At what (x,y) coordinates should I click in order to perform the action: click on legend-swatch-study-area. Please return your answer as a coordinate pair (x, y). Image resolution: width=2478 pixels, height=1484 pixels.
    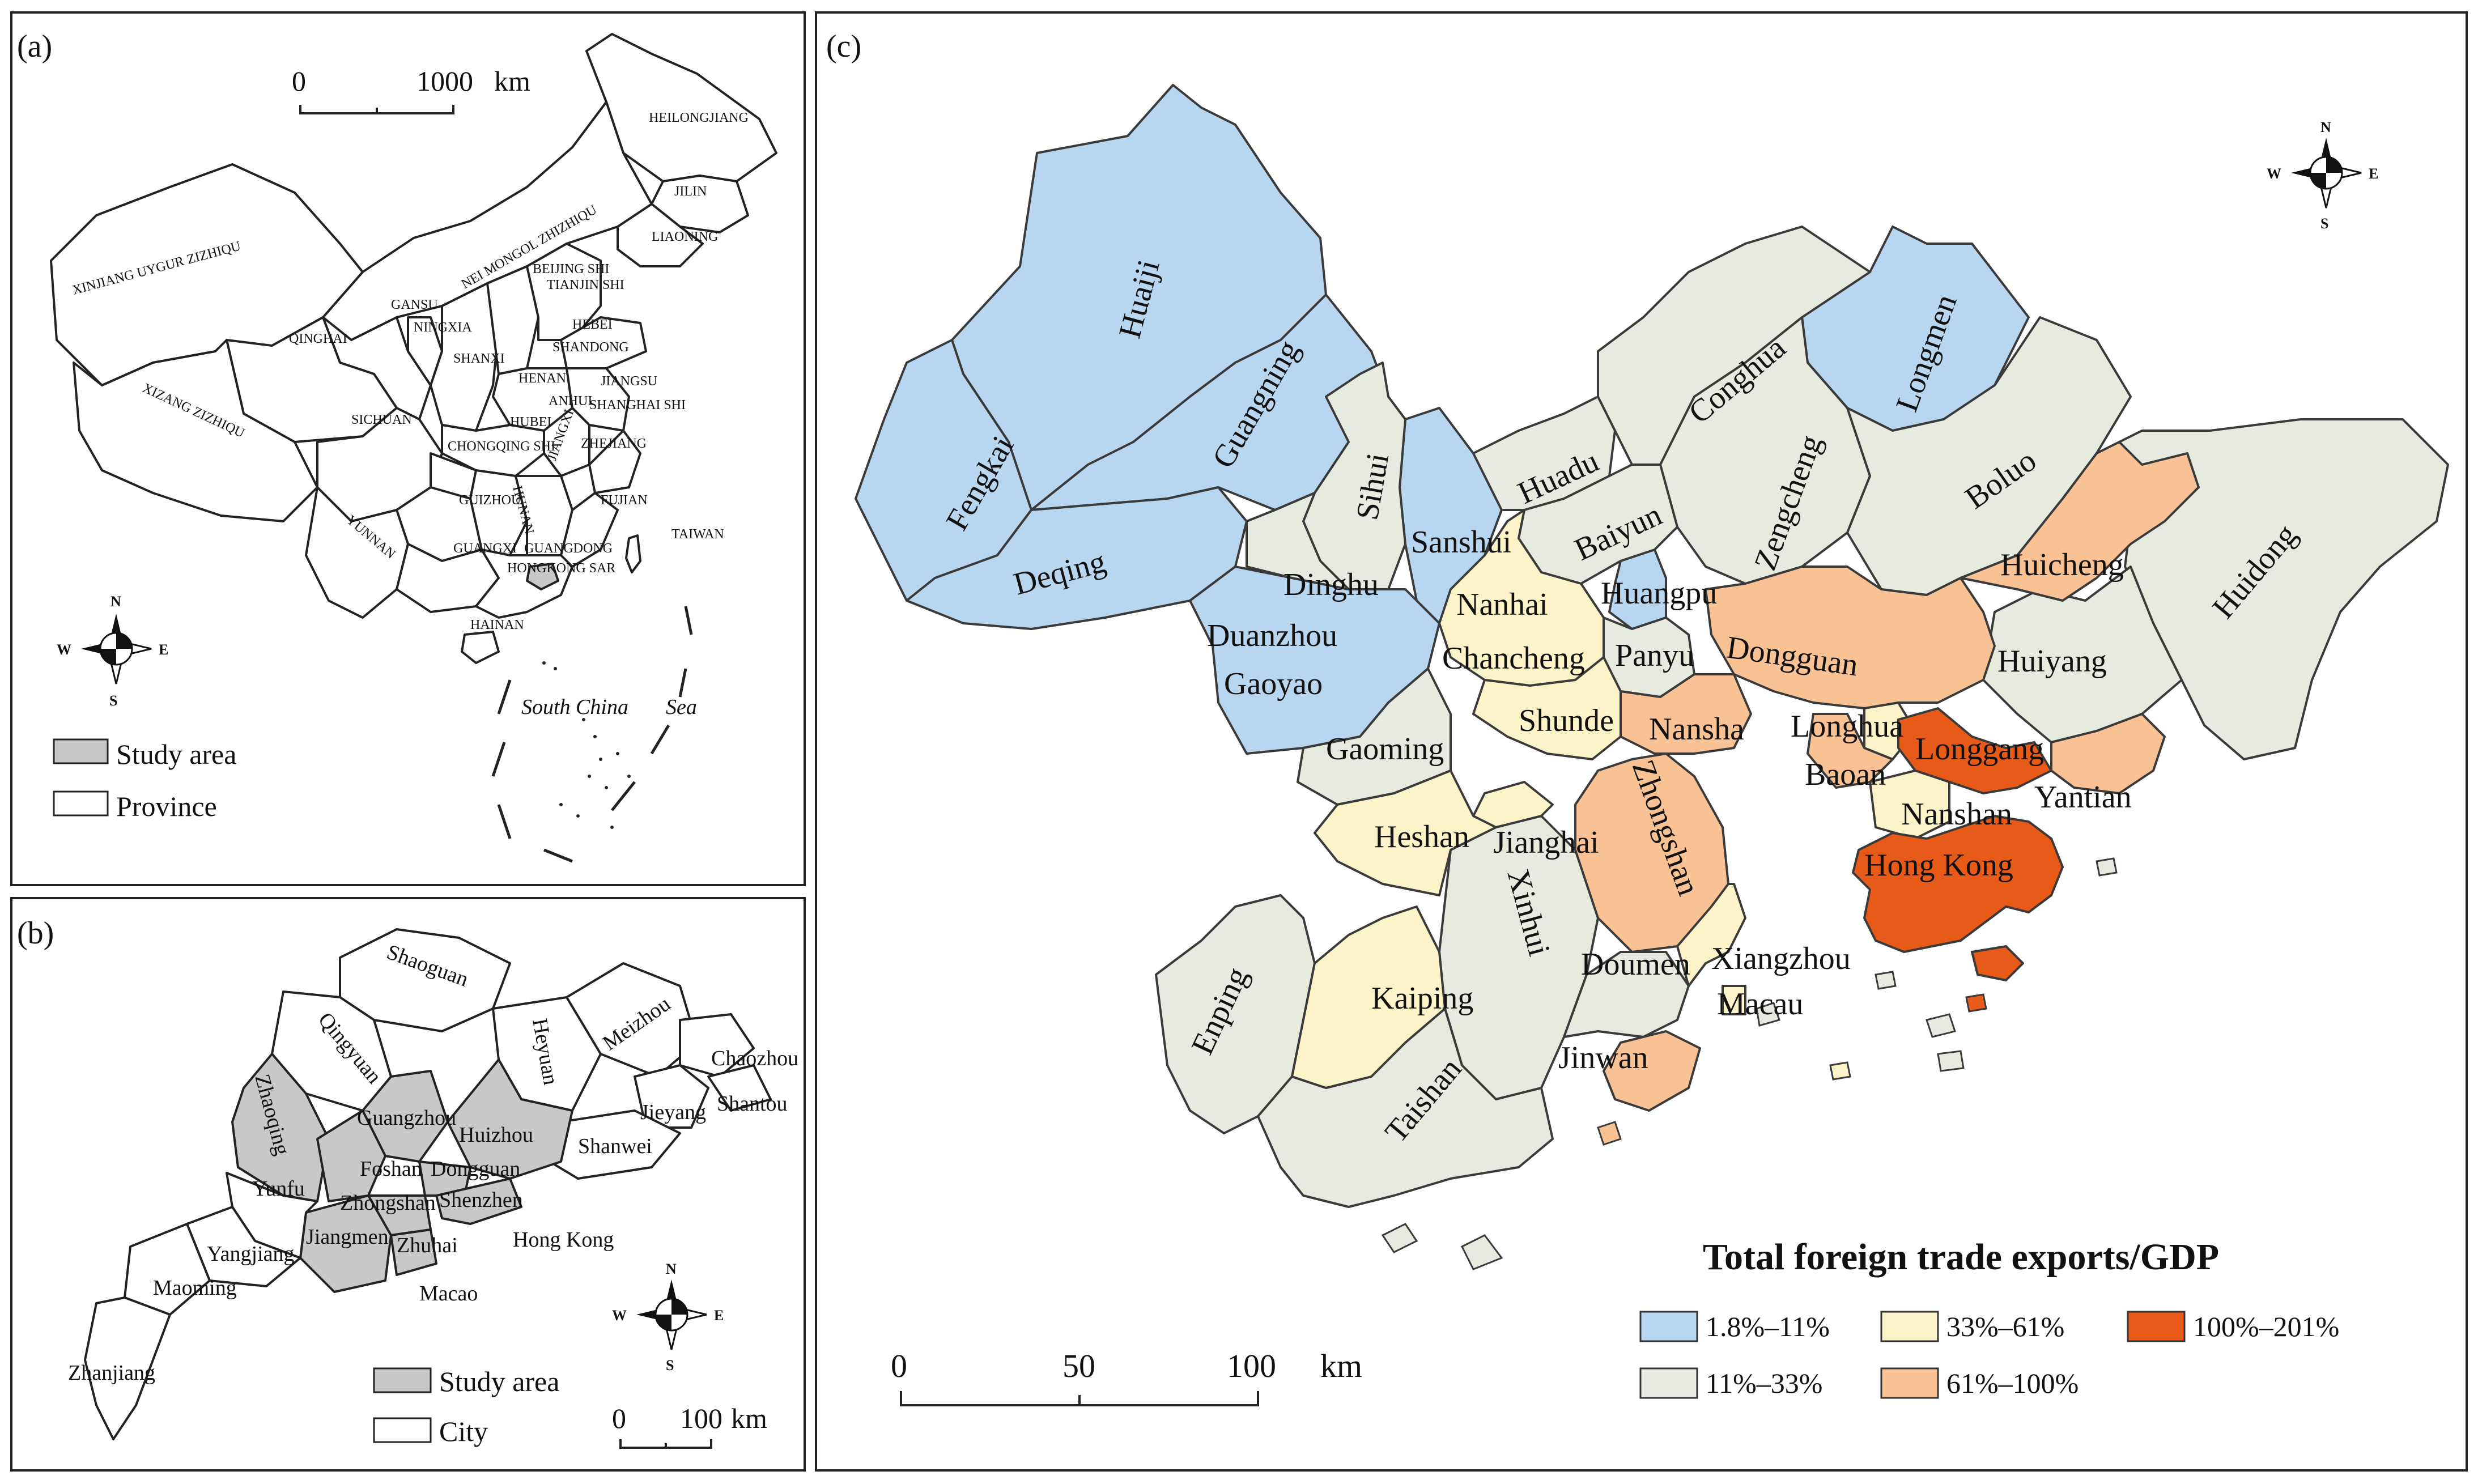
    Looking at the image, I should click on (81, 751).